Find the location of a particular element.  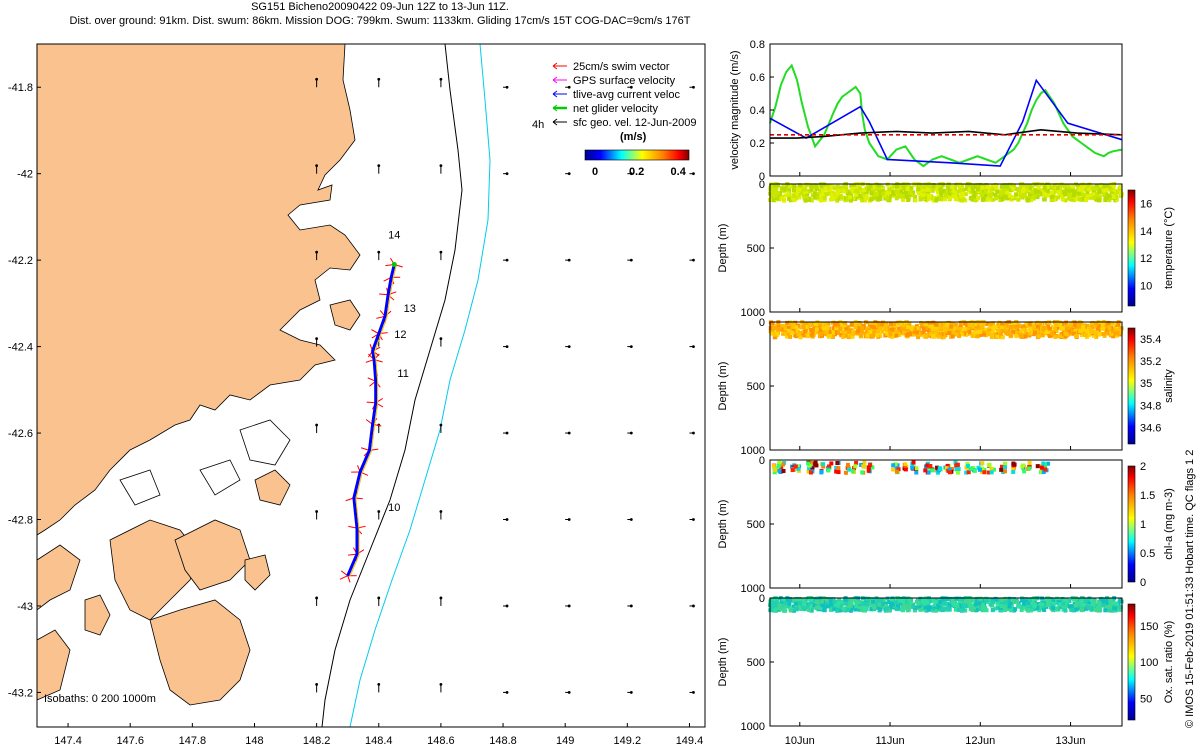

current-velocity-track is located at coordinates (371, 420).